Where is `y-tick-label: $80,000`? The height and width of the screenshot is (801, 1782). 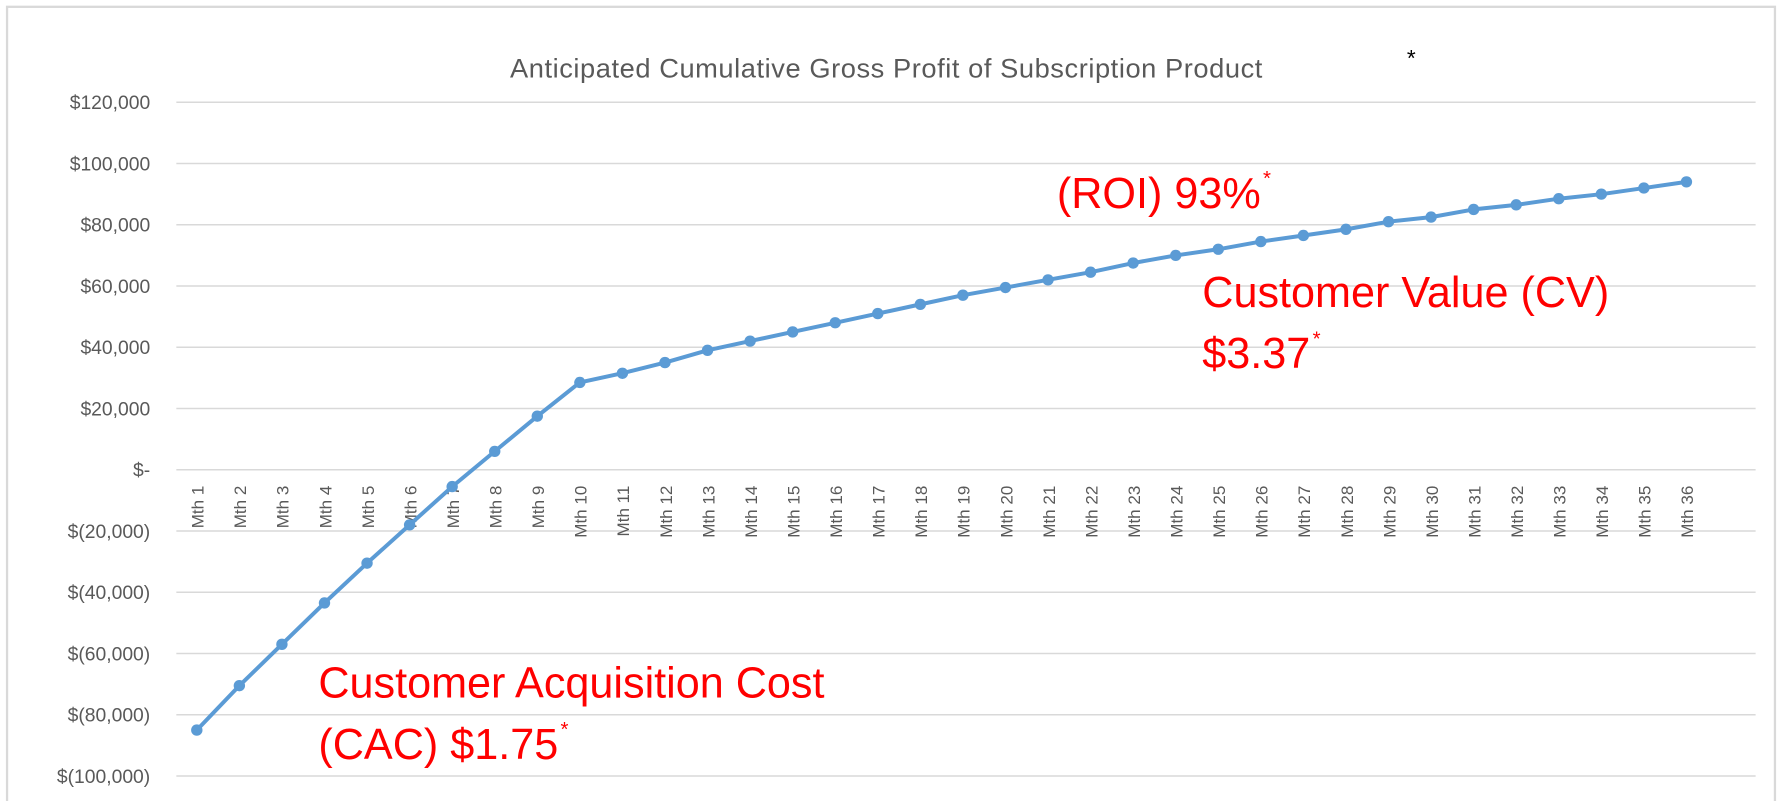 y-tick-label: $80,000 is located at coordinates (115, 226).